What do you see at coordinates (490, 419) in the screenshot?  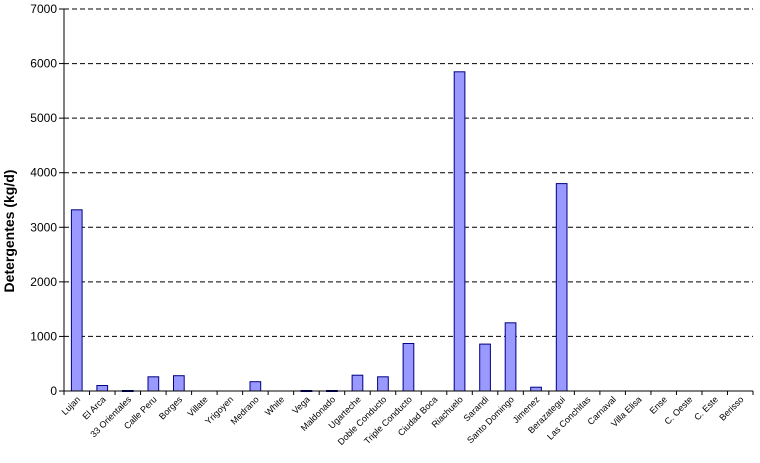 I see `x-tick-label: Santo Domingo` at bounding box center [490, 419].